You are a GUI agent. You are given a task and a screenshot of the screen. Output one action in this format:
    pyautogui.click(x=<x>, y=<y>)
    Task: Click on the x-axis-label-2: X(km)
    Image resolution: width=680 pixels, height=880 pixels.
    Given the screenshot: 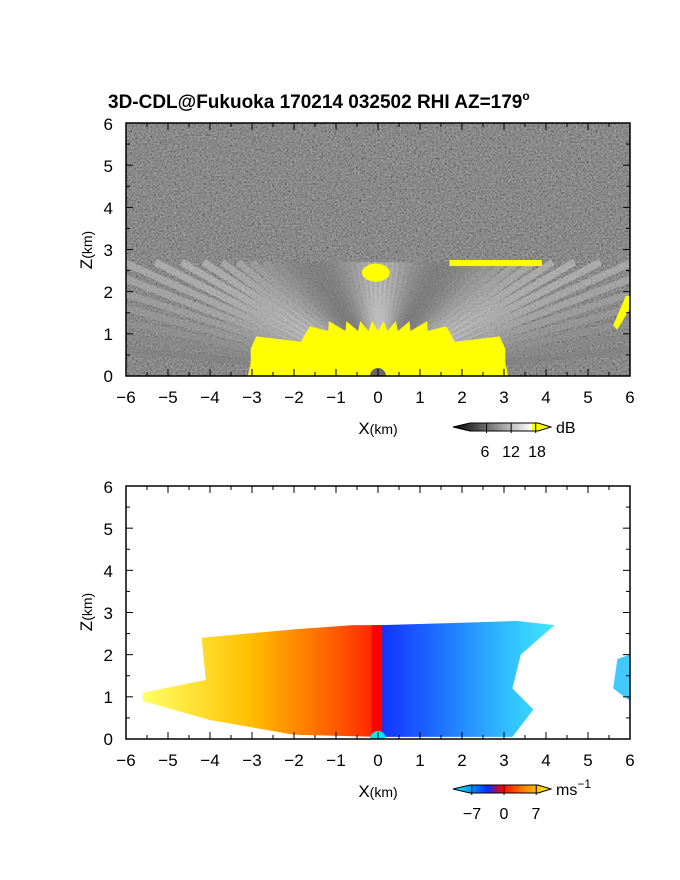 What is the action you would take?
    pyautogui.click(x=377, y=791)
    